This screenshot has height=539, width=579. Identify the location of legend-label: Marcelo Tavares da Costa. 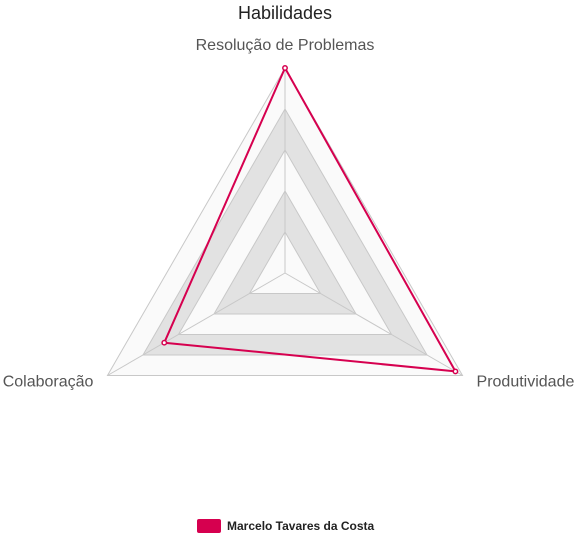
(301, 526).